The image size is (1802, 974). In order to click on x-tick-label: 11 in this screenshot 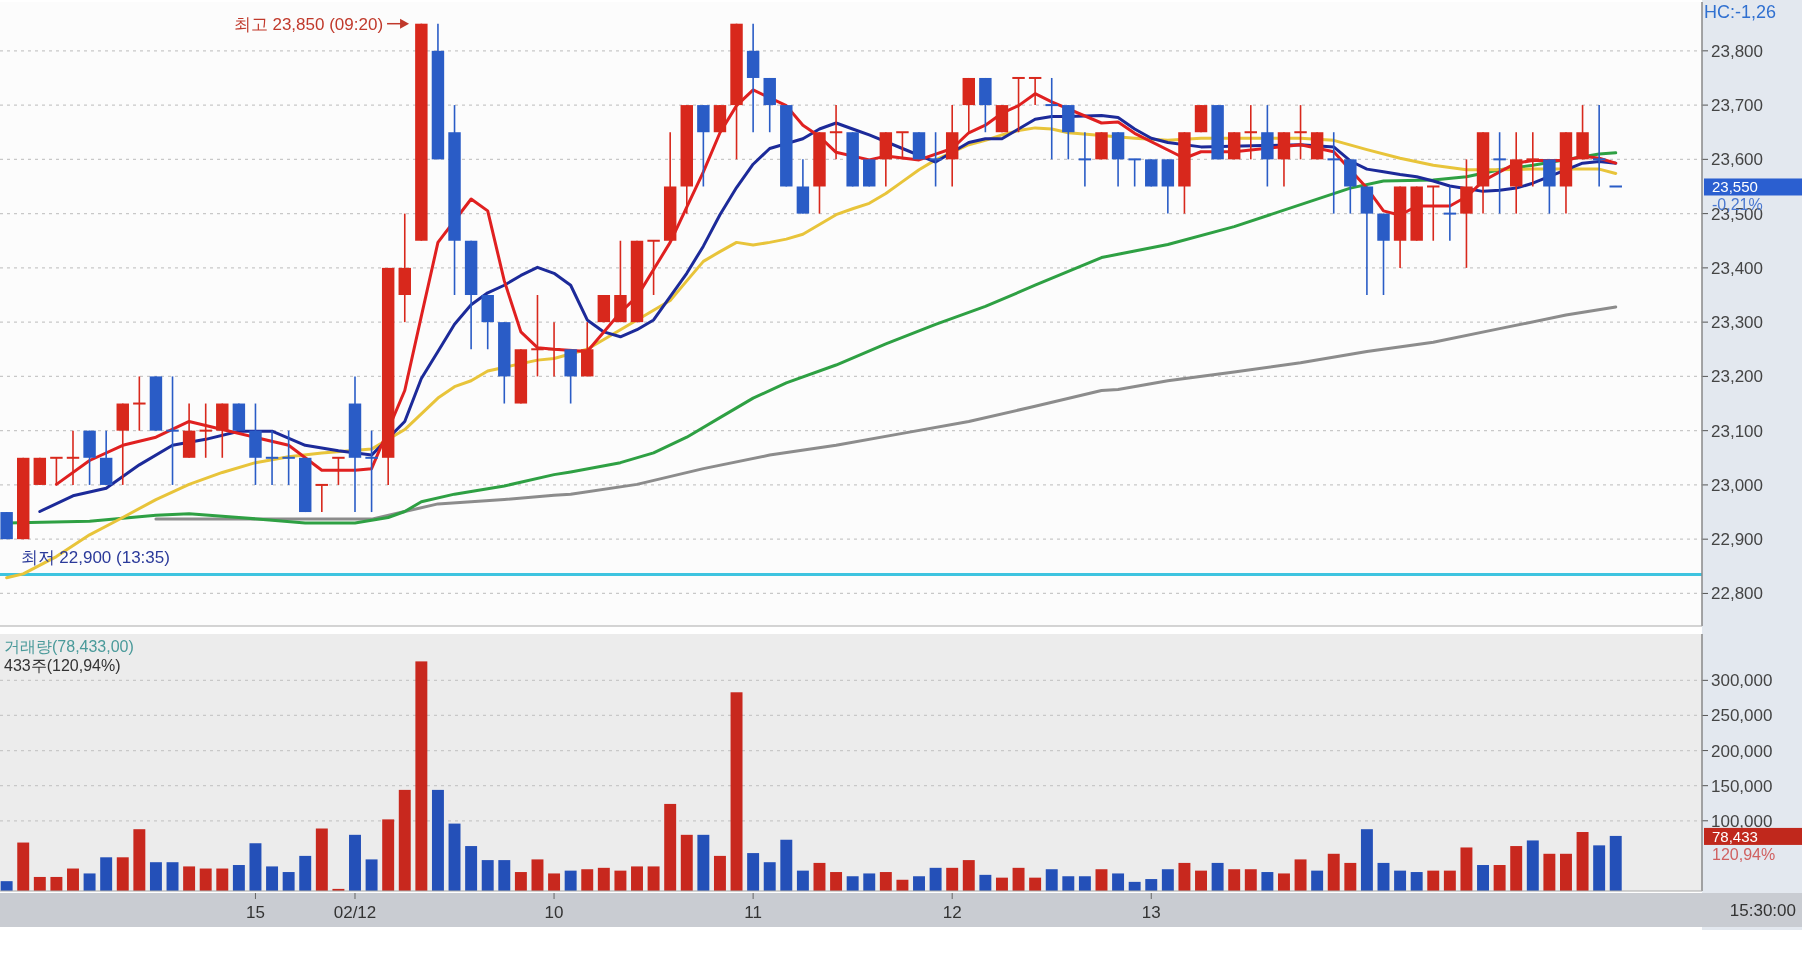, I will do `click(753, 912)`.